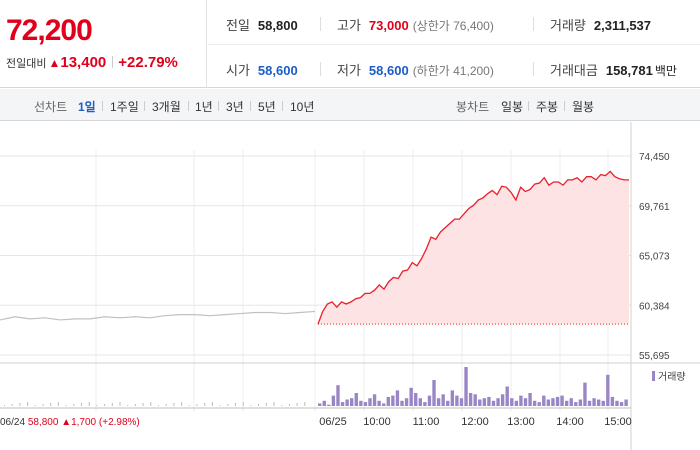  Describe the element at coordinates (475, 422) in the screenshot. I see `x-tick-label: 12:00` at that location.